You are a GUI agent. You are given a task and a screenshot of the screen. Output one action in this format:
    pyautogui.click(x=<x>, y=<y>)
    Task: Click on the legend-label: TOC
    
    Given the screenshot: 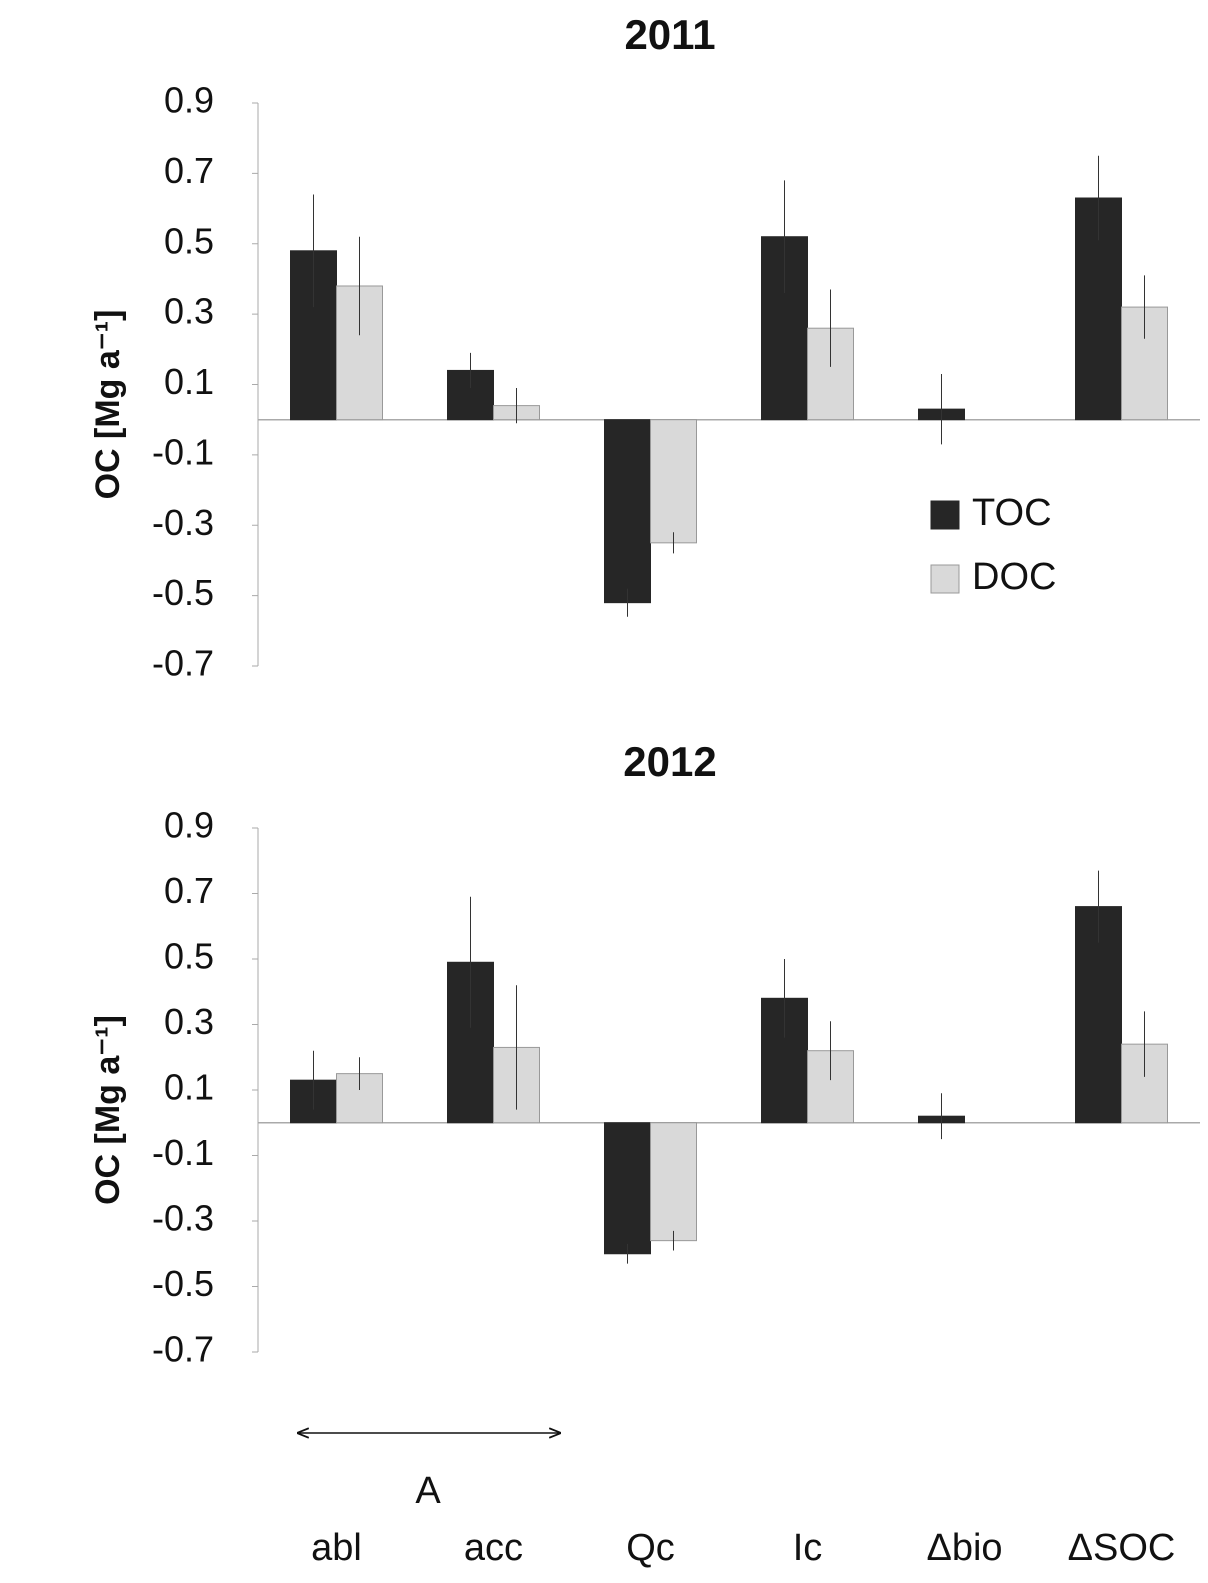 What is the action you would take?
    pyautogui.click(x=1012, y=513)
    